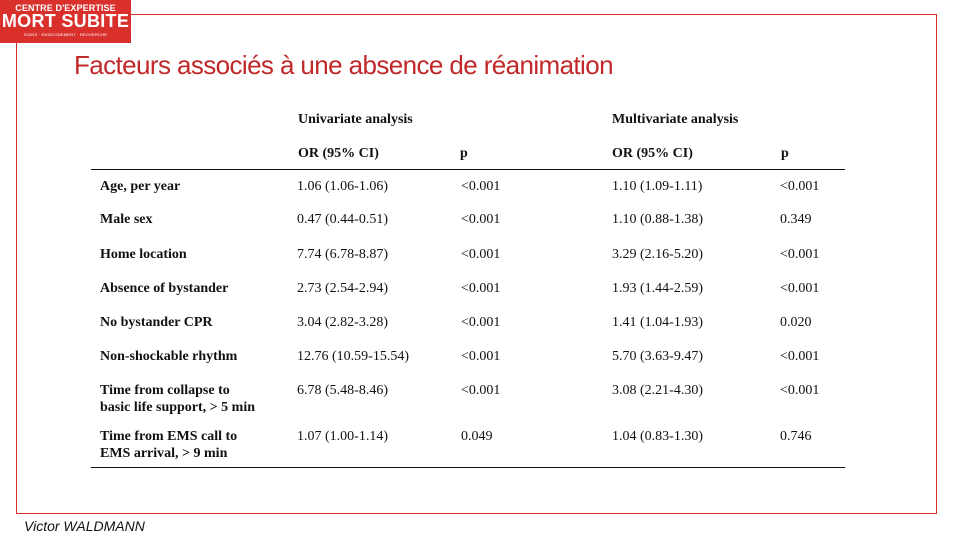 This screenshot has width=960, height=540. I want to click on cell-multi-or: 1.10 (1.09-1.11), so click(657, 186).